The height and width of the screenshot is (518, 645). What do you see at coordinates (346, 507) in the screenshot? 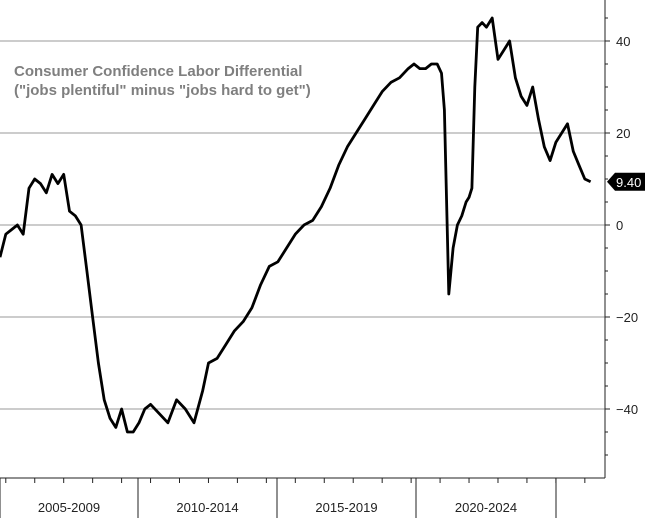
I see `x-tick-label: 2015-2019` at bounding box center [346, 507].